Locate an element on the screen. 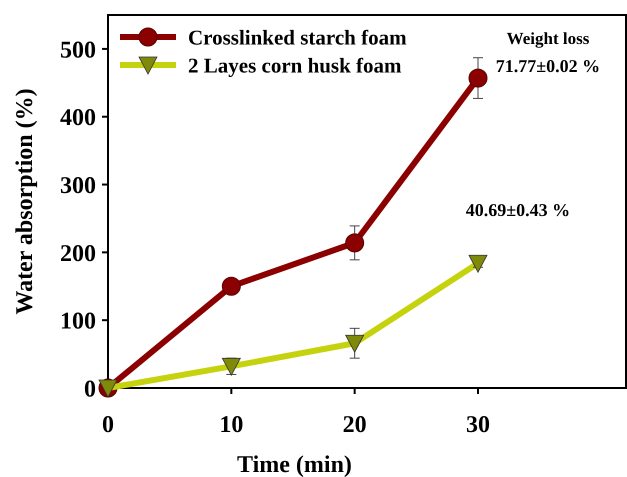 This screenshot has width=627, height=477. y-axis-title: Water absorption (%) is located at coordinates (25, 201).